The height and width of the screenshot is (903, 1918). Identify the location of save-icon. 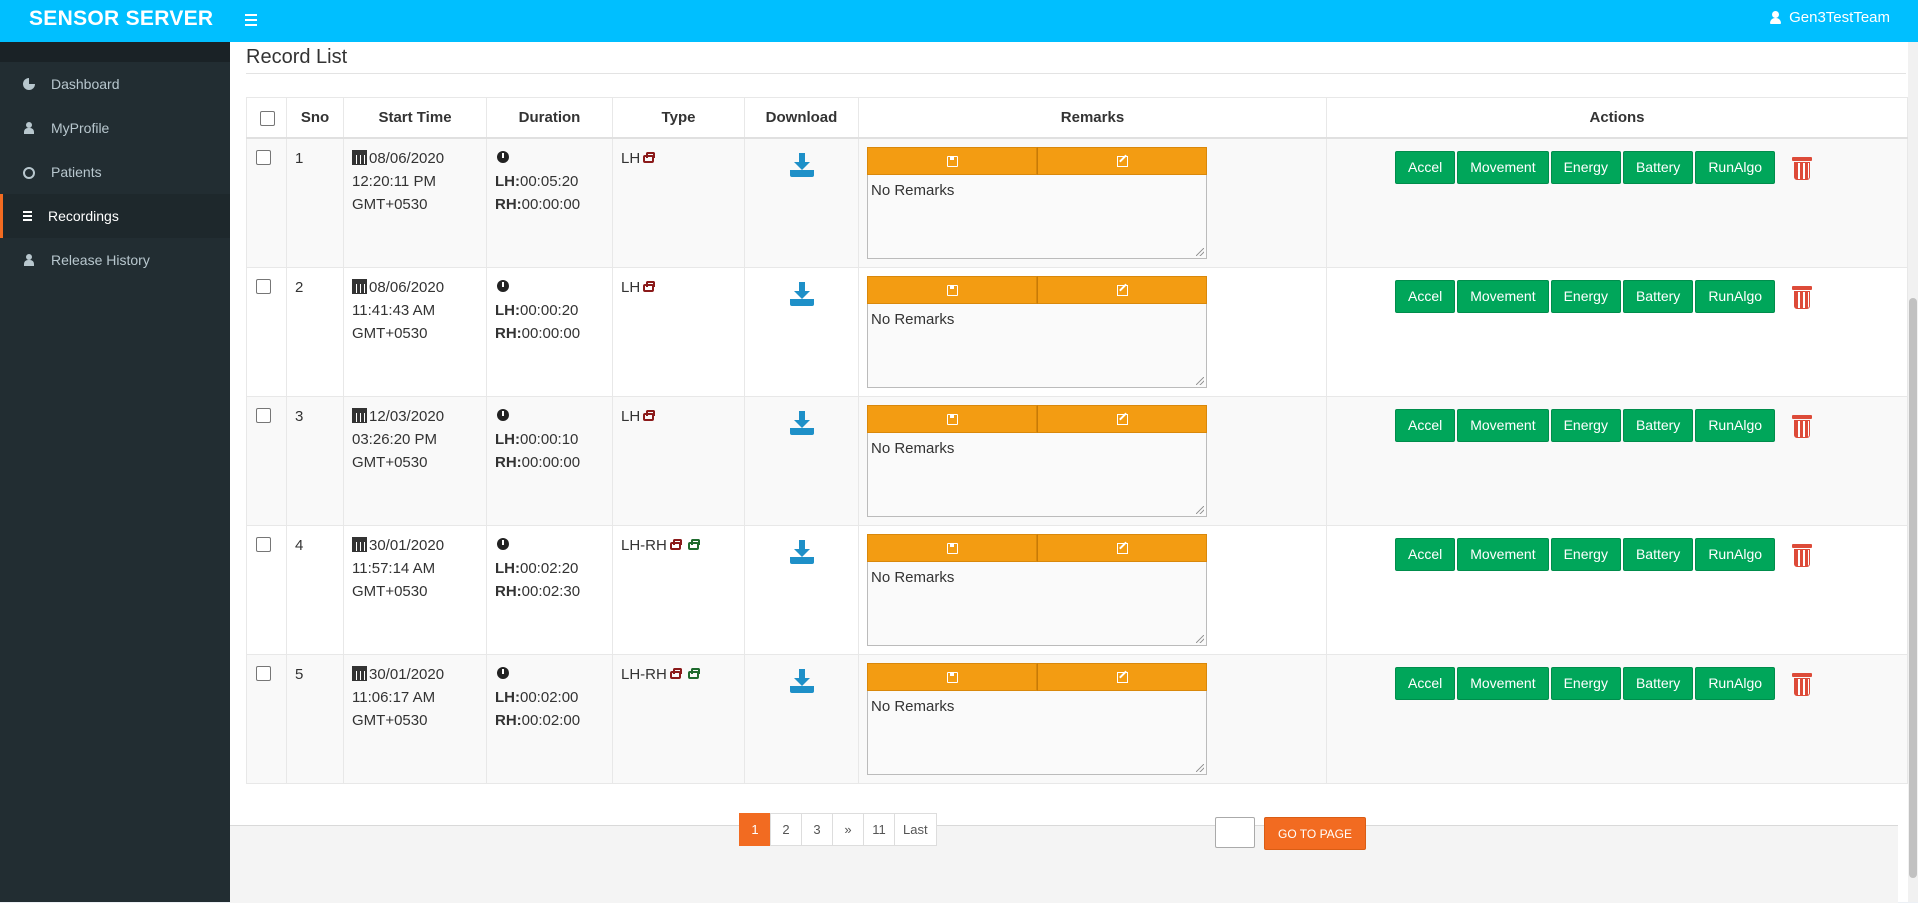
(952, 677).